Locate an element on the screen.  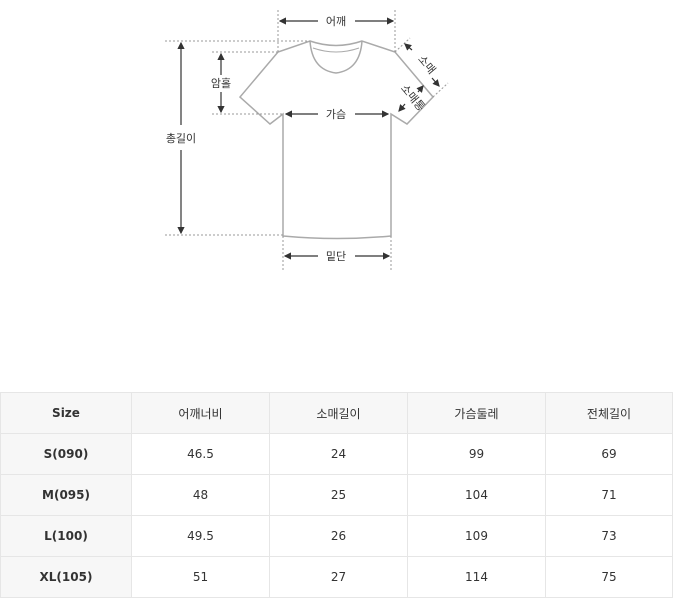
table-cell: 99 is located at coordinates (476, 454).